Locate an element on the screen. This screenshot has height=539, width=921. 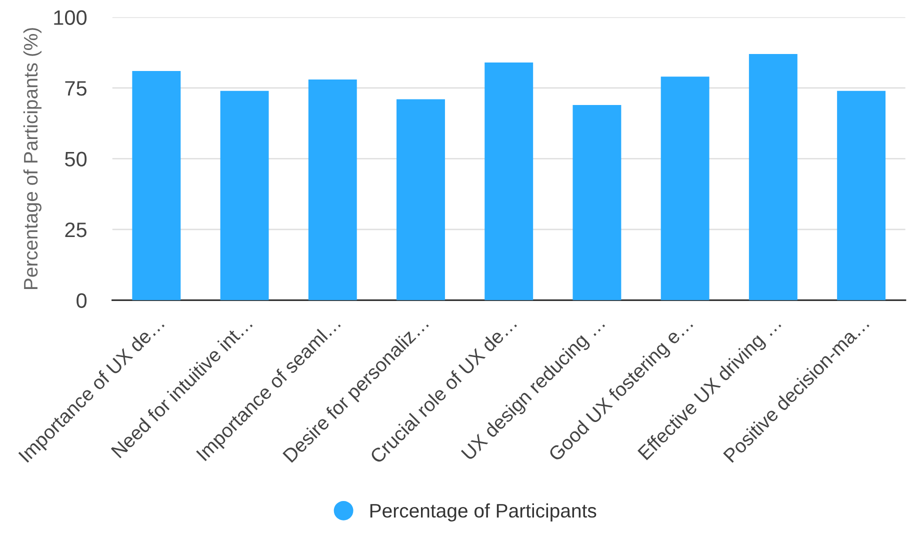
y-tick-label: 25 is located at coordinates (75, 230).